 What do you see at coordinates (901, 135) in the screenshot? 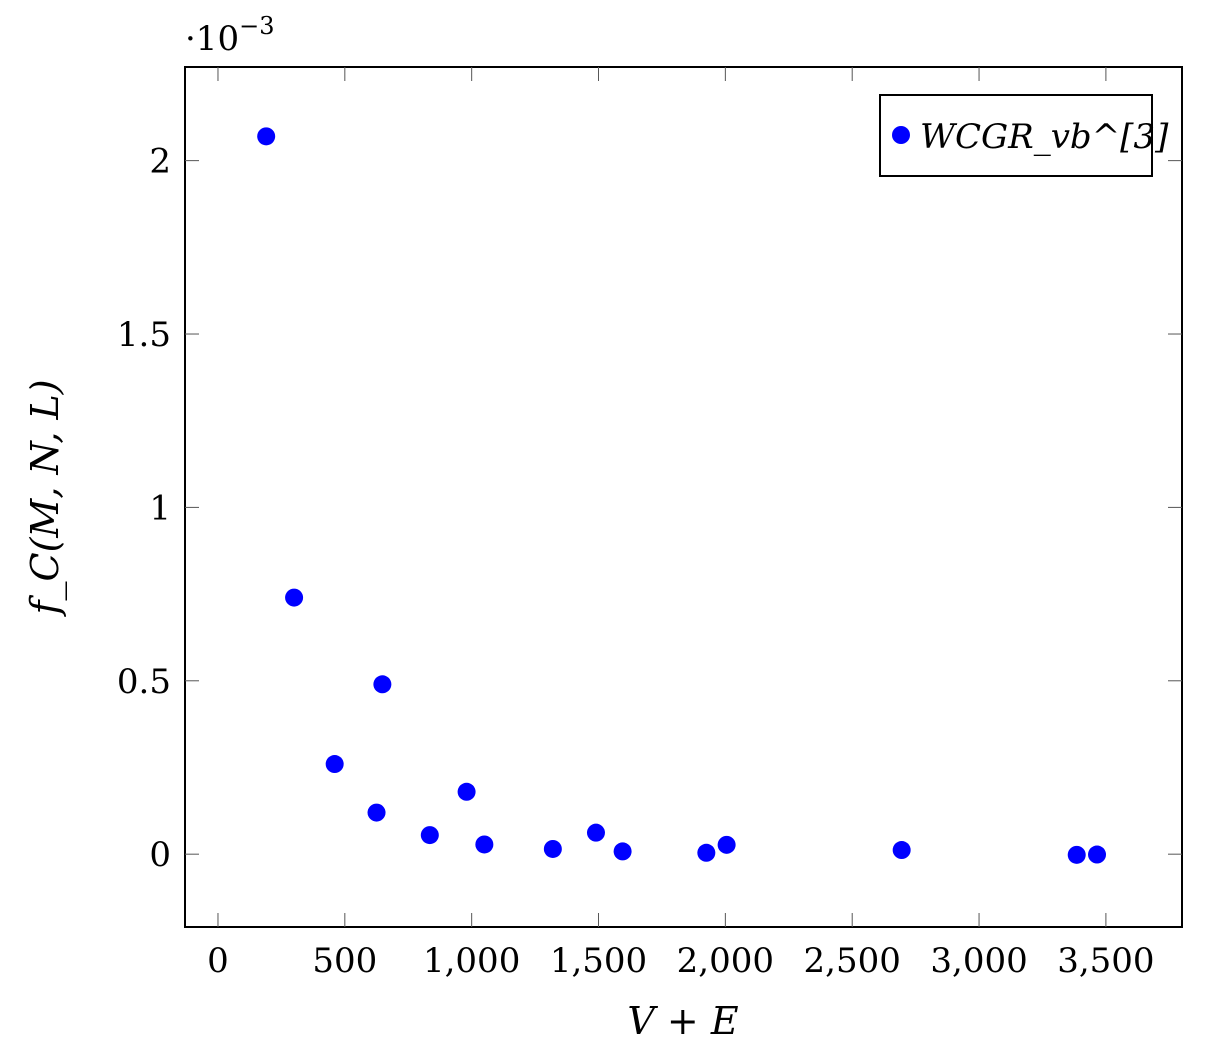
I see `legend-marker` at bounding box center [901, 135].